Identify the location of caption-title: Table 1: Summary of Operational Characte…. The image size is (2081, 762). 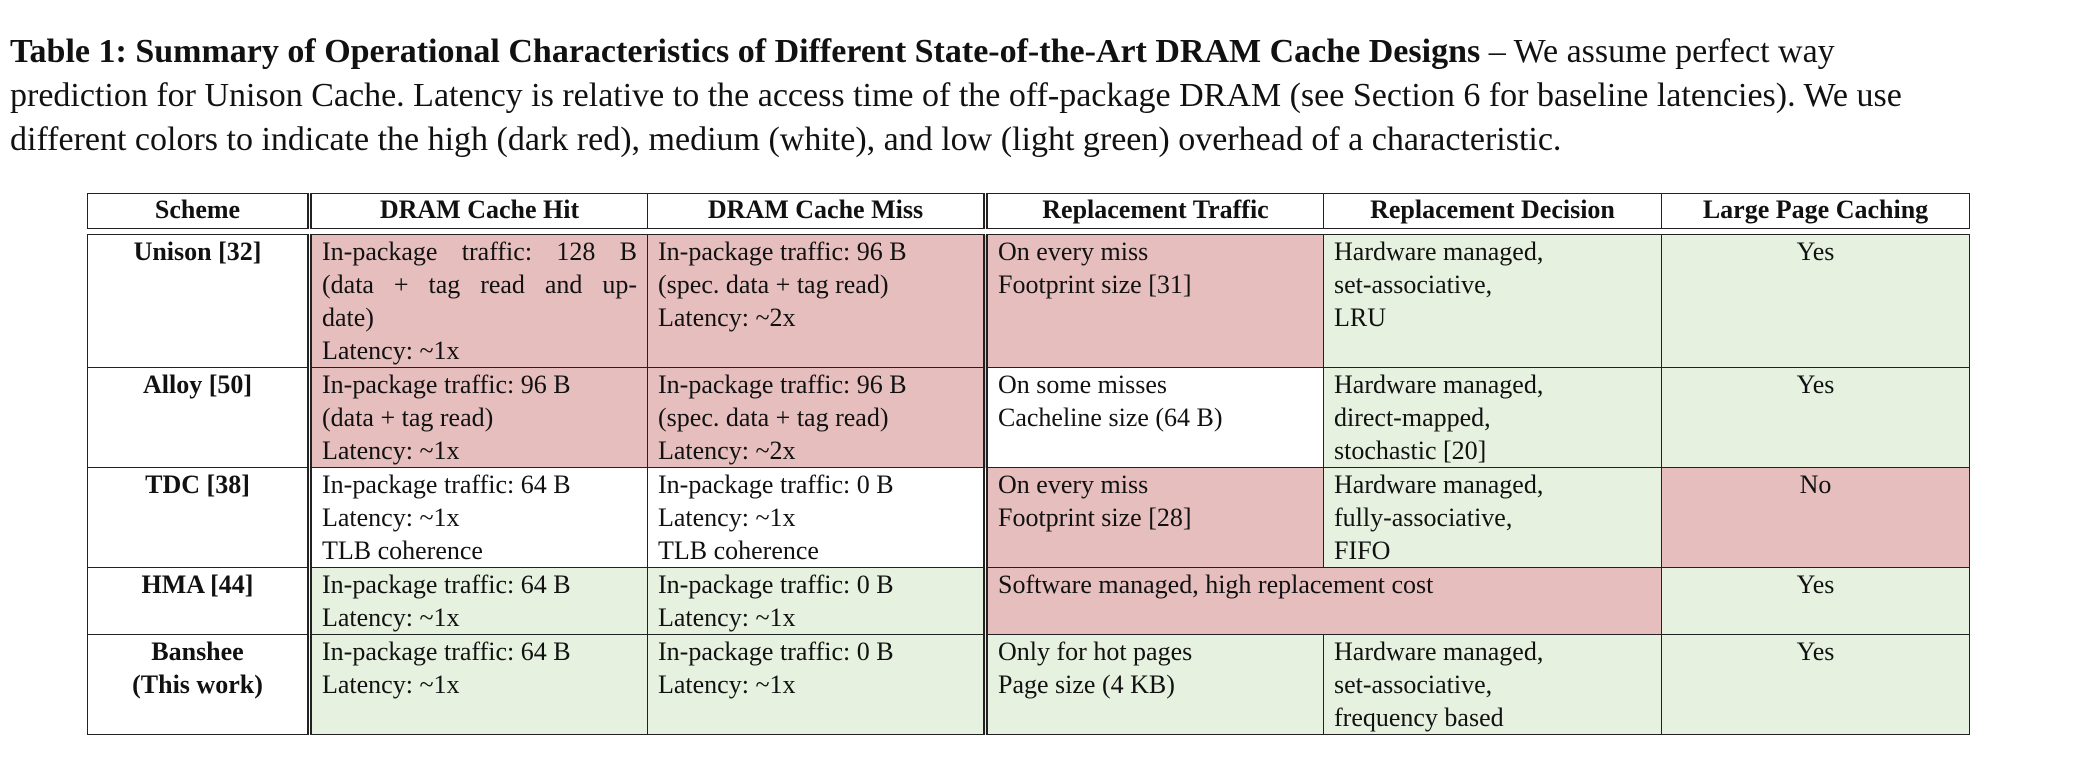
(745, 51).